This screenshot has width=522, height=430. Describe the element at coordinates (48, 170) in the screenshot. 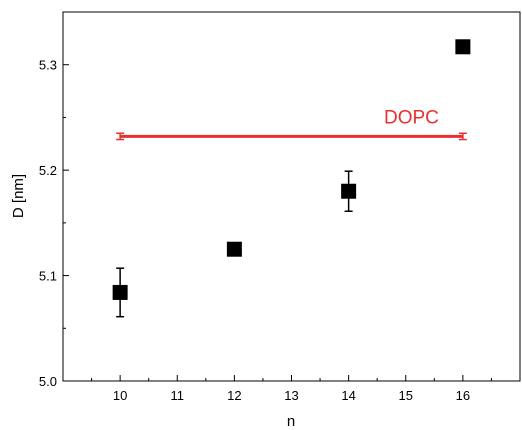

I see `y-tick-label: 5.2` at that location.